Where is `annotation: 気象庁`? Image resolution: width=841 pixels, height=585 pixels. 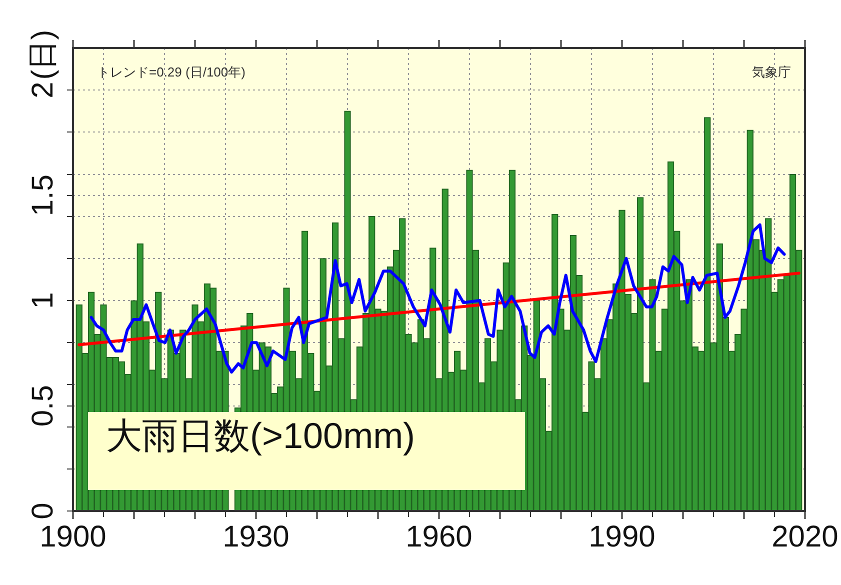 annotation: 気象庁 is located at coordinates (771, 72).